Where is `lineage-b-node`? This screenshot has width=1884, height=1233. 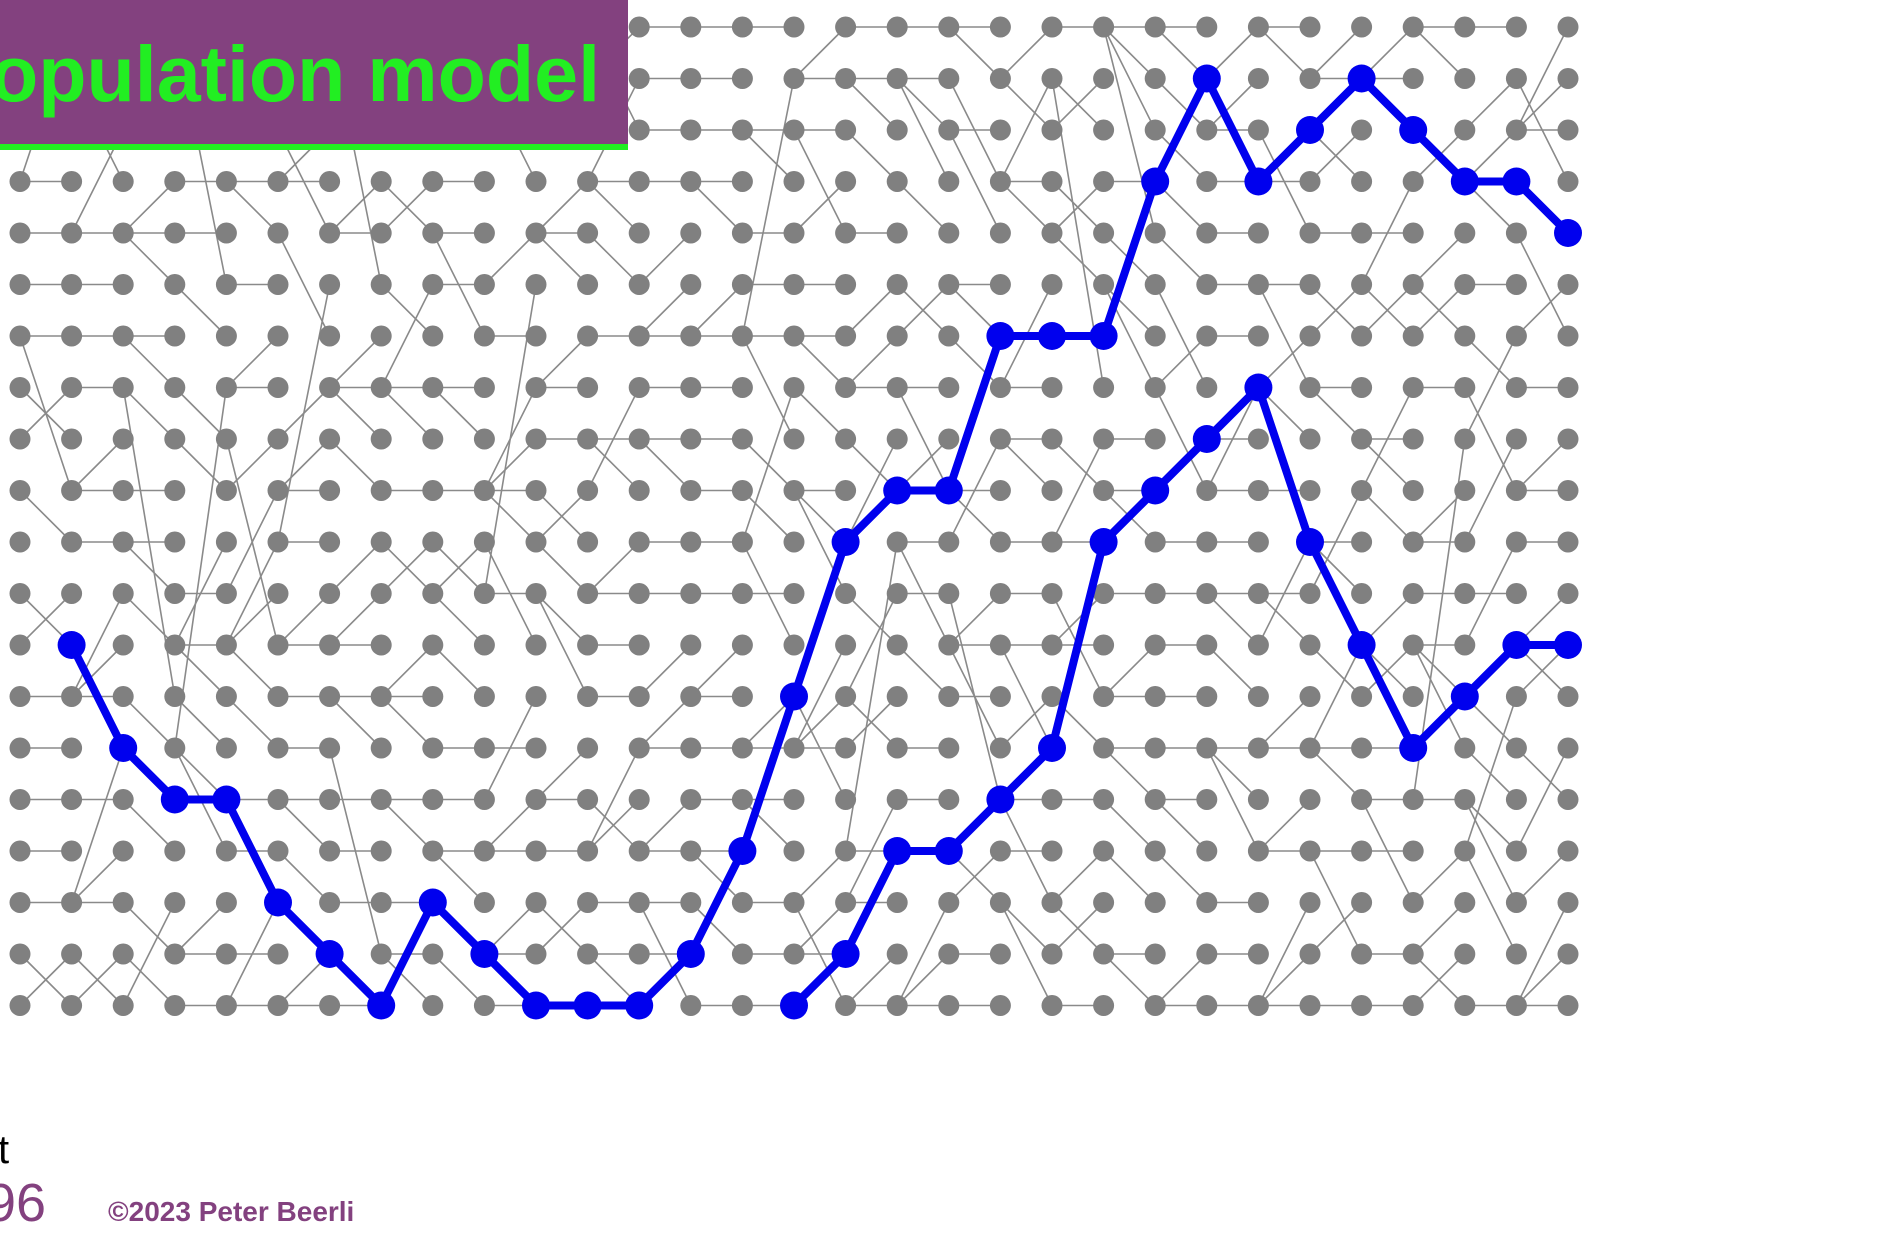 lineage-b-node is located at coordinates (794, 1005).